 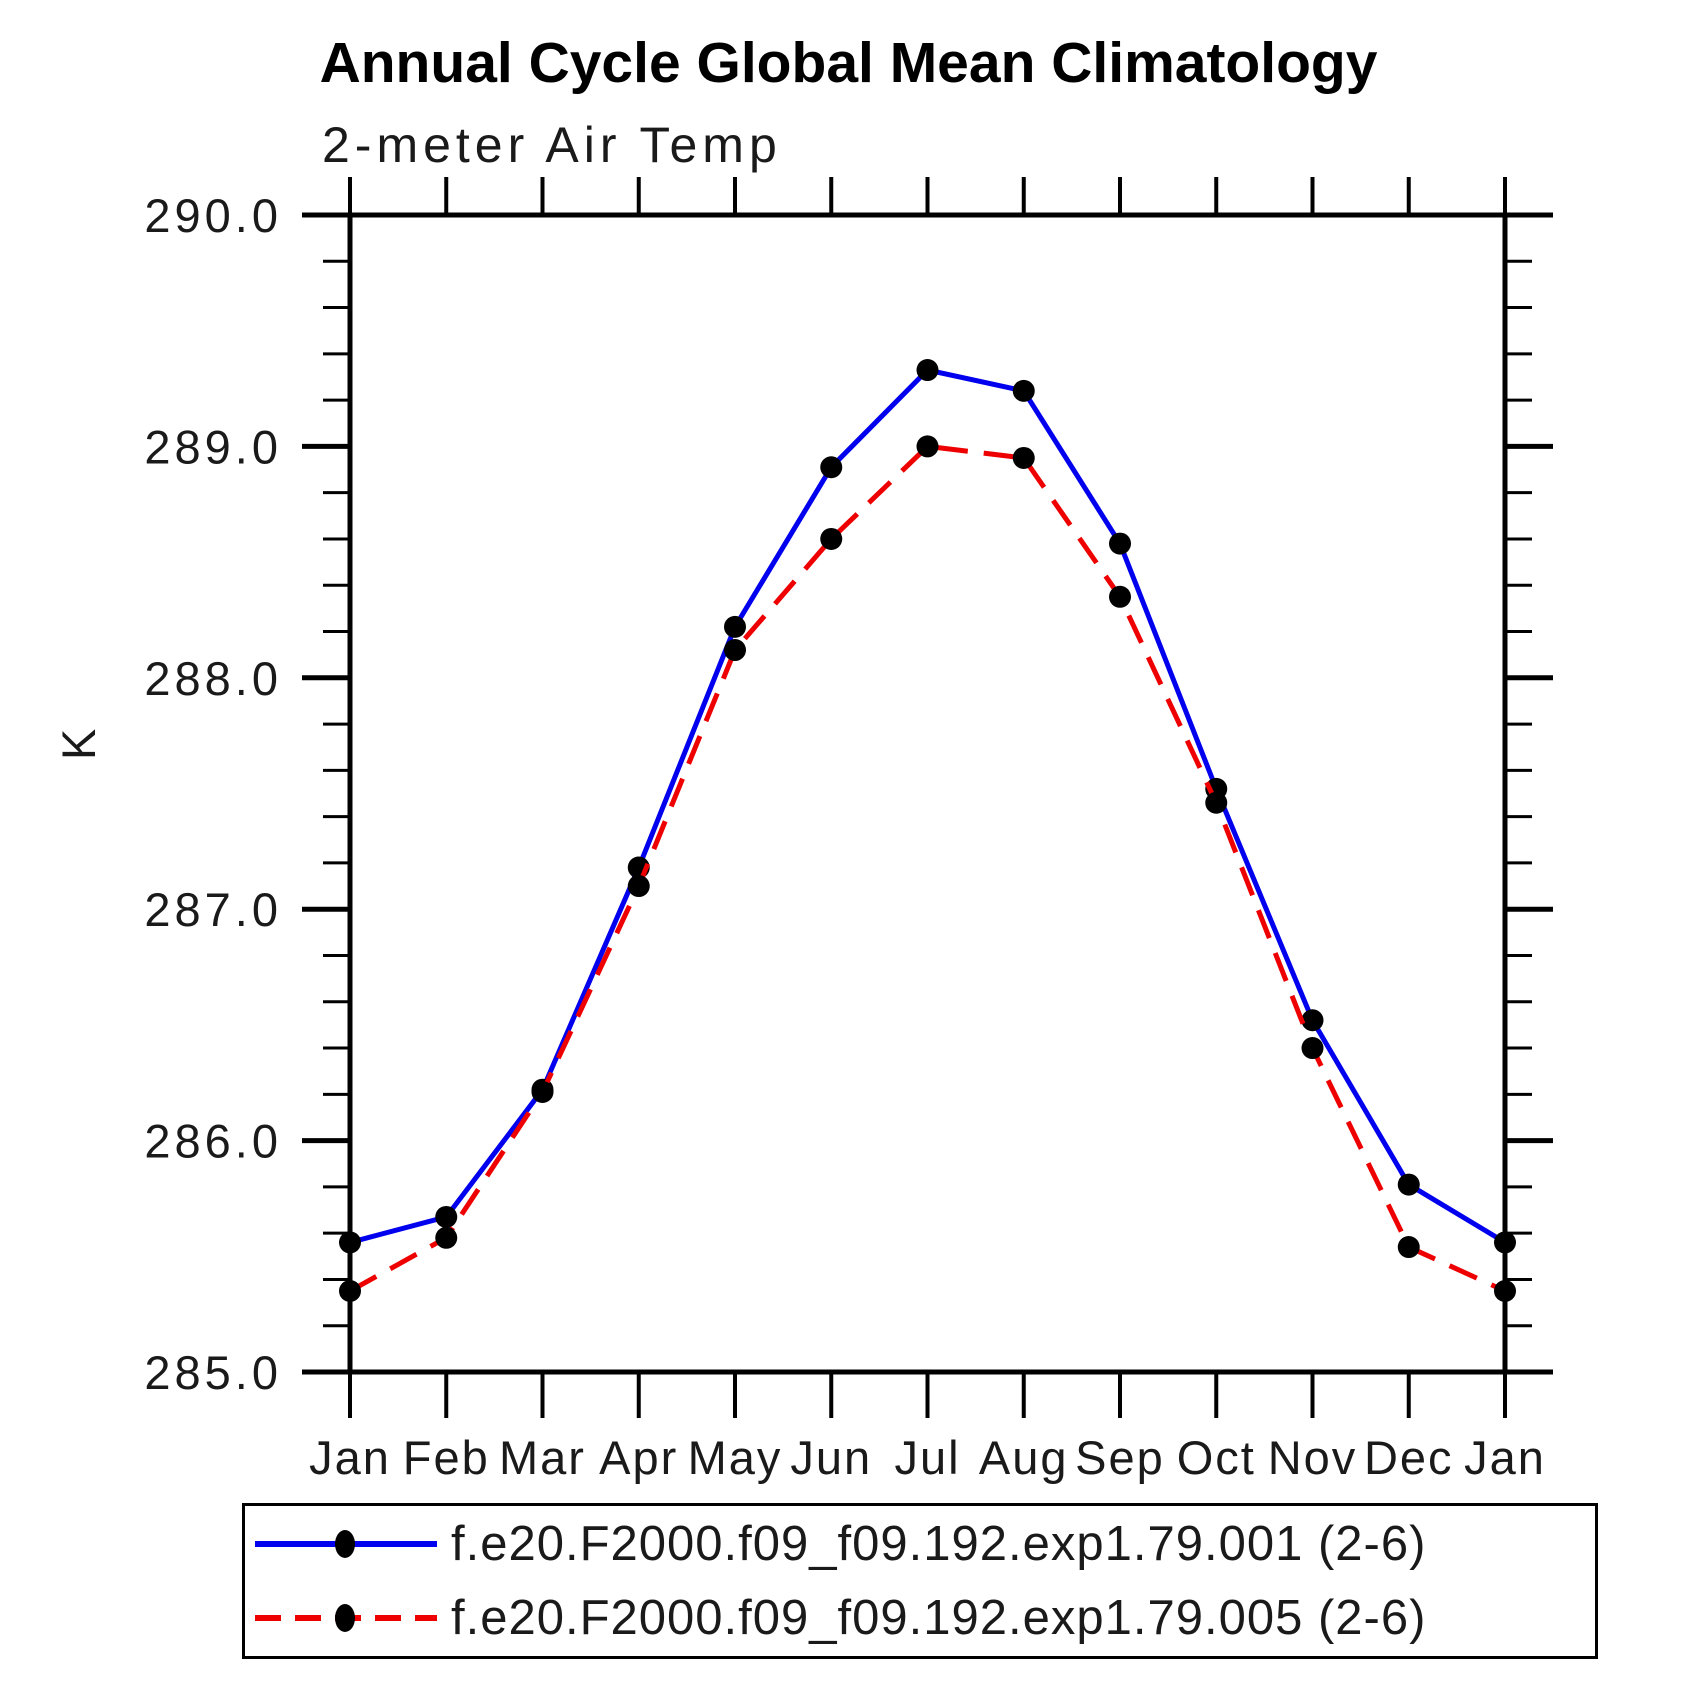 I want to click on chart-subtitle: 2-meter Air Temp, so click(x=552, y=145).